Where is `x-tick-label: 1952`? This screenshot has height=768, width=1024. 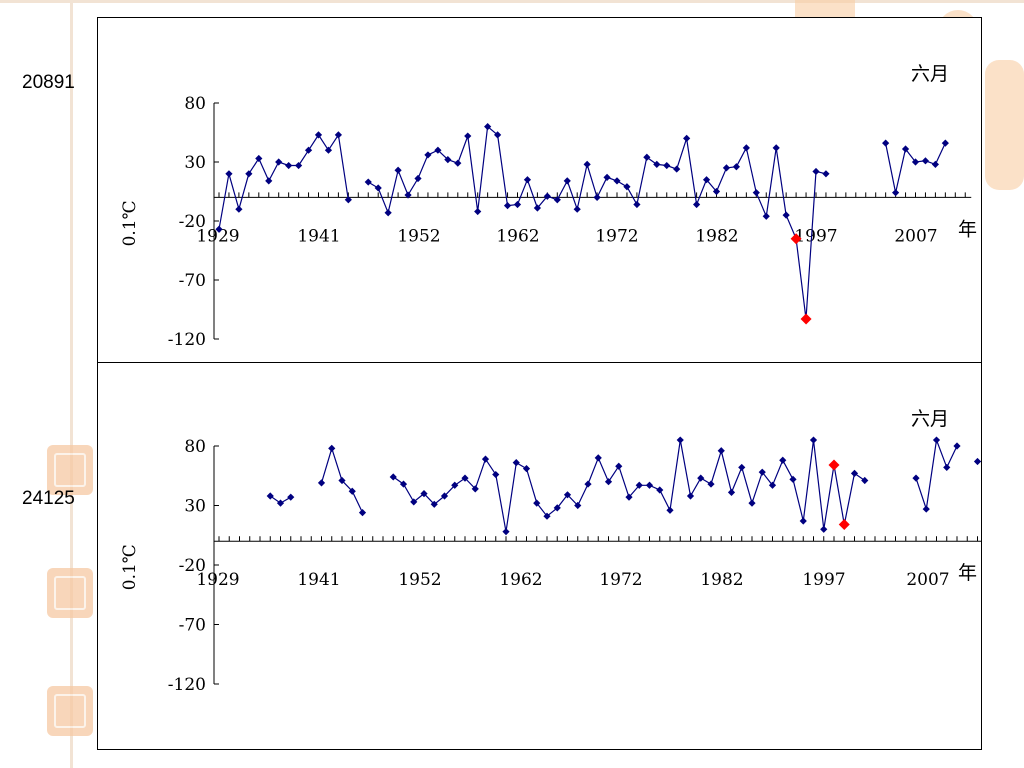 x-tick-label: 1952 is located at coordinates (419, 580).